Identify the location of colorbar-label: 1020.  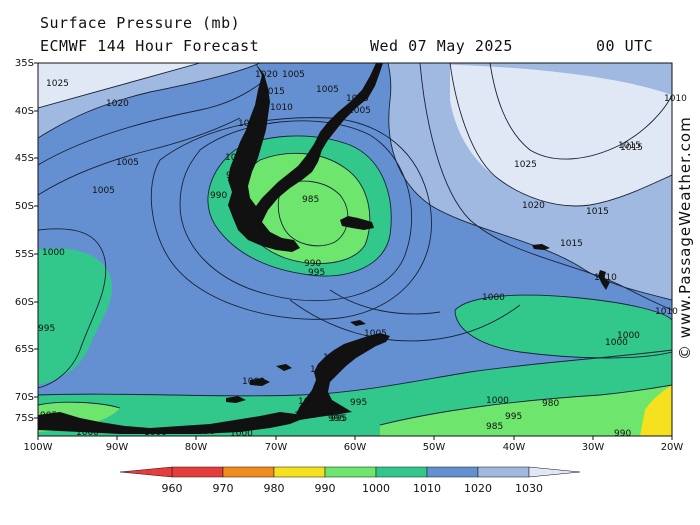
(478, 488).